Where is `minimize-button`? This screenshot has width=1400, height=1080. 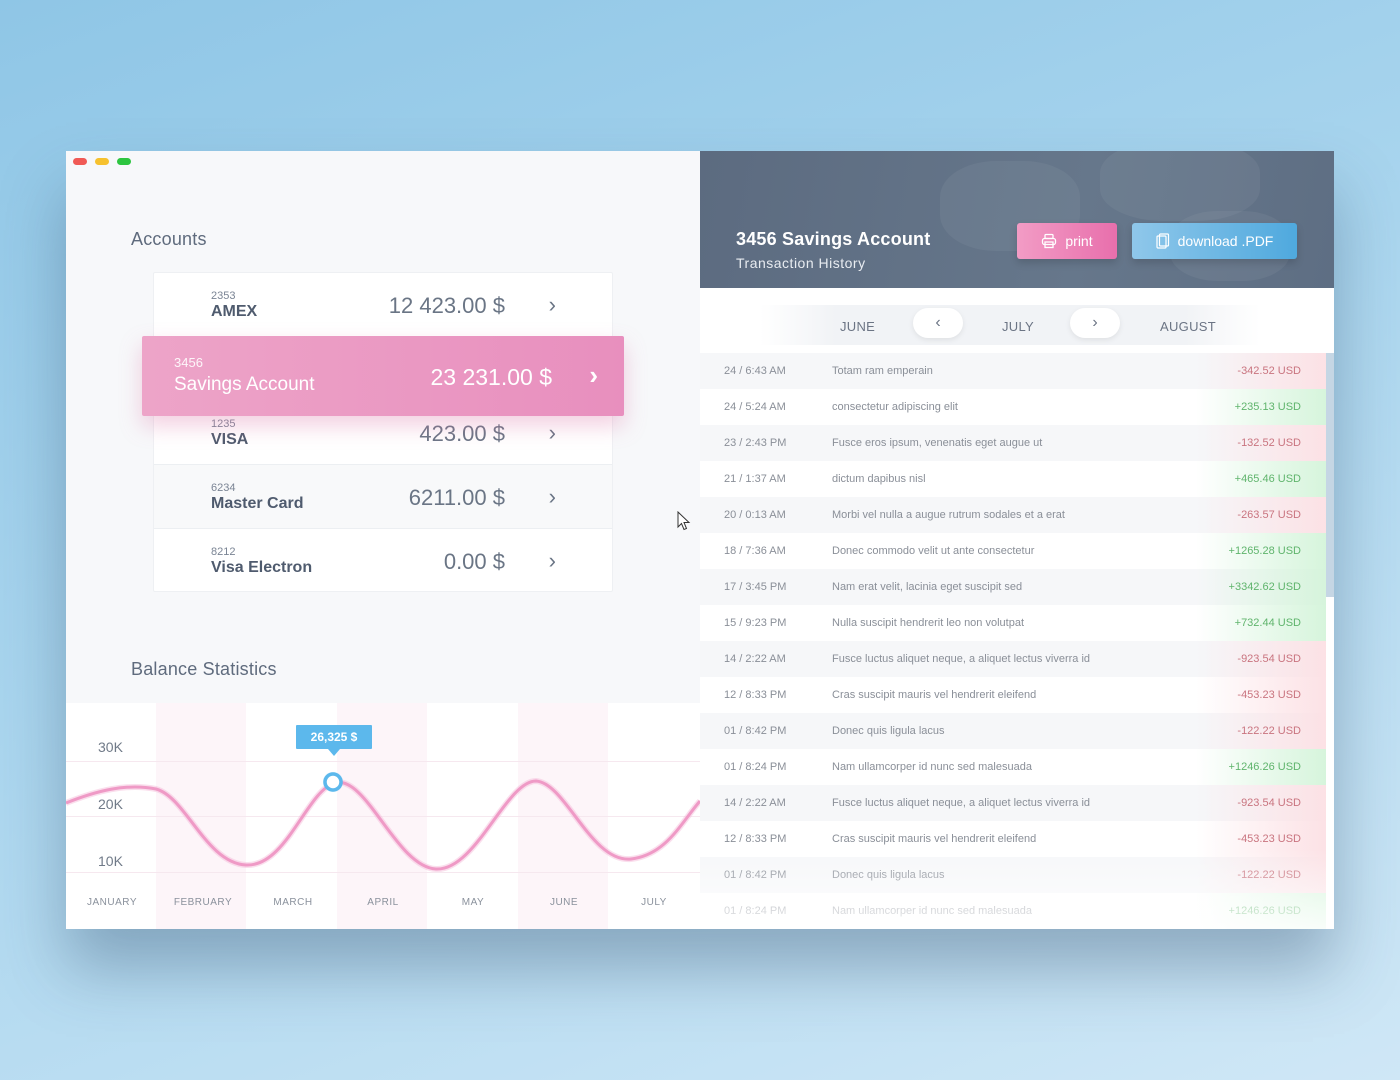 minimize-button is located at coordinates (102, 161).